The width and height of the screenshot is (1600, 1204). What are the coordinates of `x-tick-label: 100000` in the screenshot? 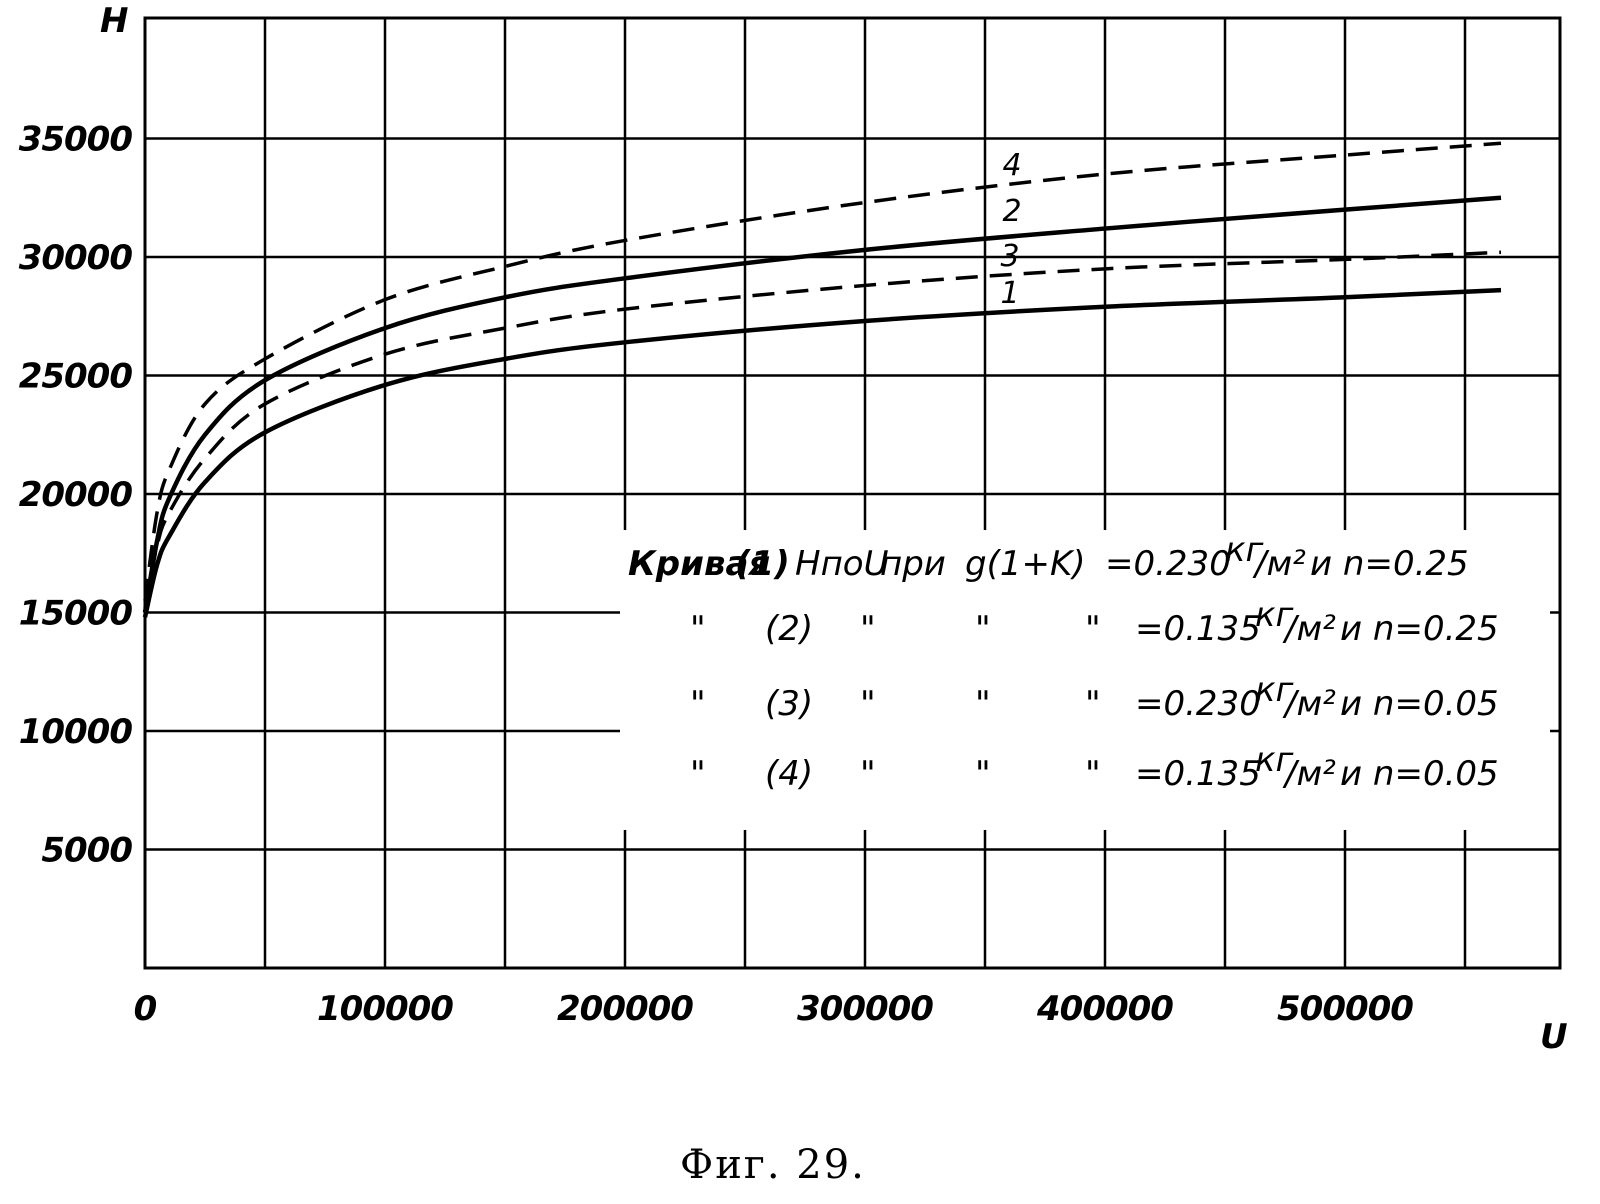 It's located at (385, 1009).